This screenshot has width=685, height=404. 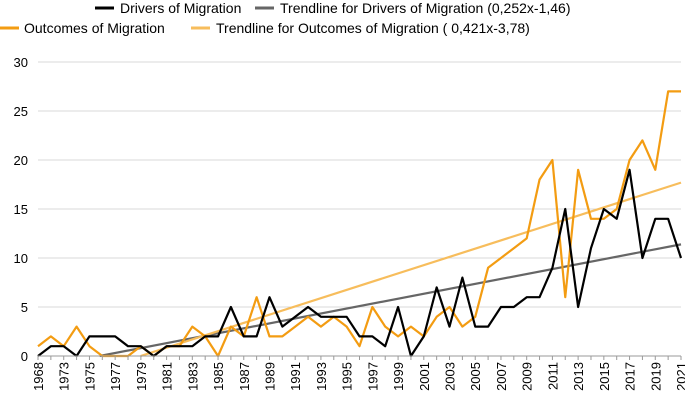 I want to click on x-tick-label: 1975, so click(x=89, y=376).